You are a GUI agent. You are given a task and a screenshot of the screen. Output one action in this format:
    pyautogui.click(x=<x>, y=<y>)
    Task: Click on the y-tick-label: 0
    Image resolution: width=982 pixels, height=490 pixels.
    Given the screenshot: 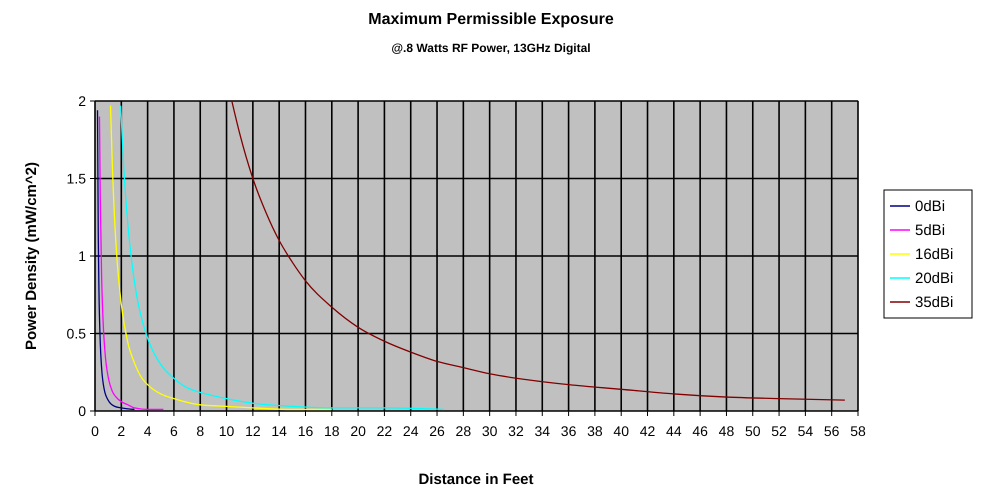 What is the action you would take?
    pyautogui.click(x=82, y=411)
    